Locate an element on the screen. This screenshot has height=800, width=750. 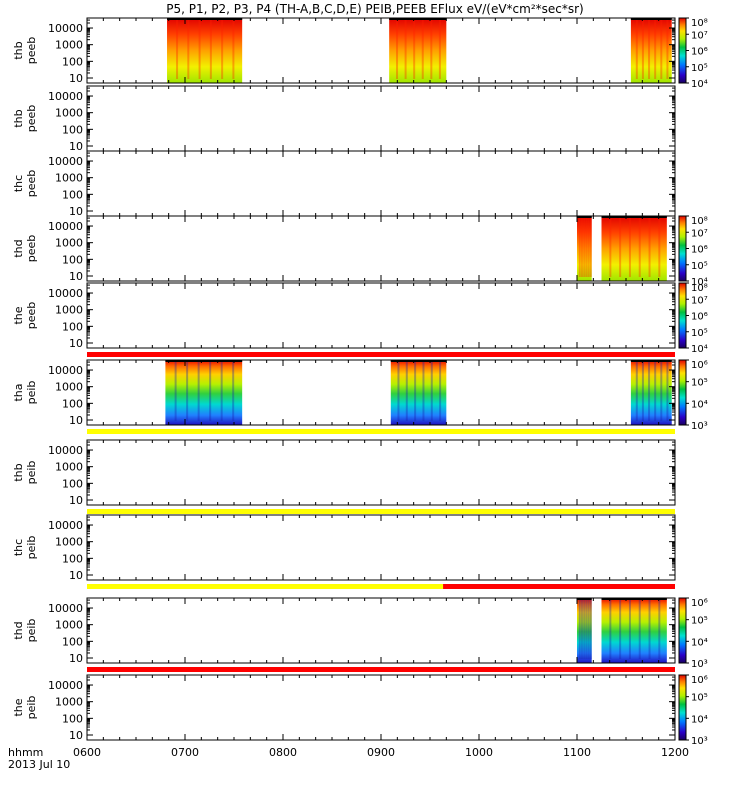
panel-label-probe: tha is located at coordinates (18, 392).